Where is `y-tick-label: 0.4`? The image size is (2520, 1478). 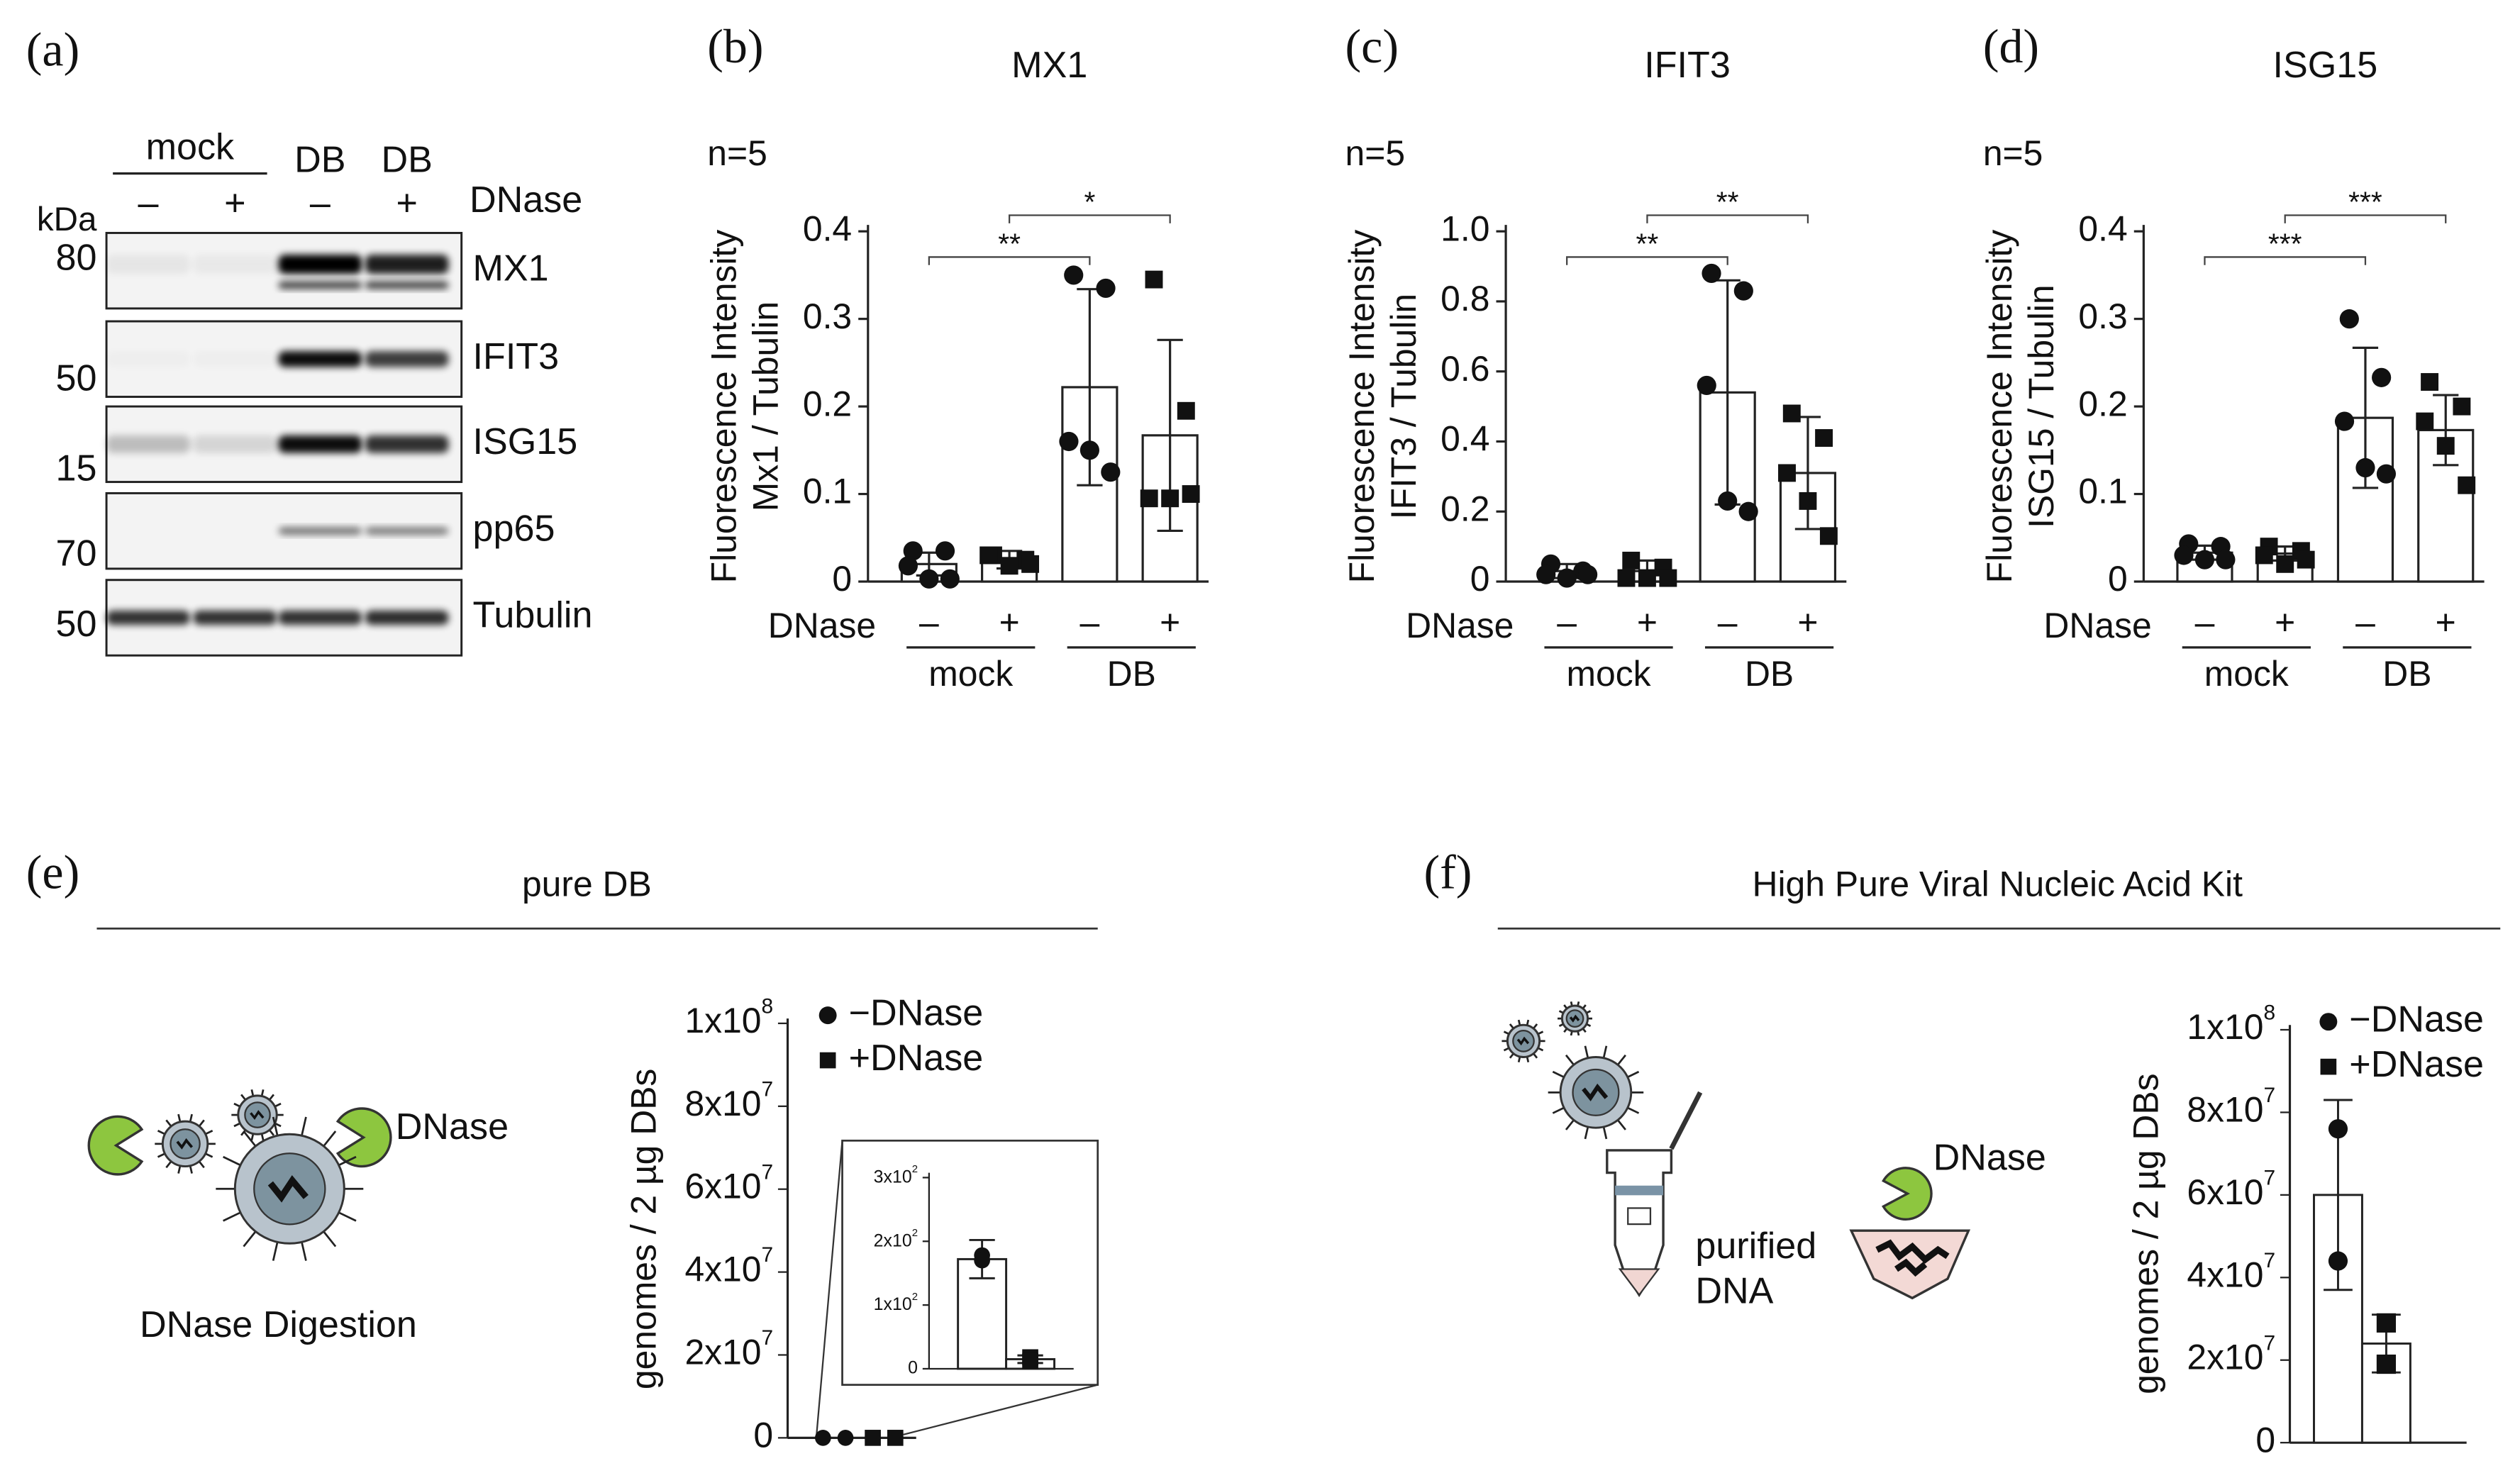
y-tick-label: 0.4 is located at coordinates (828, 228).